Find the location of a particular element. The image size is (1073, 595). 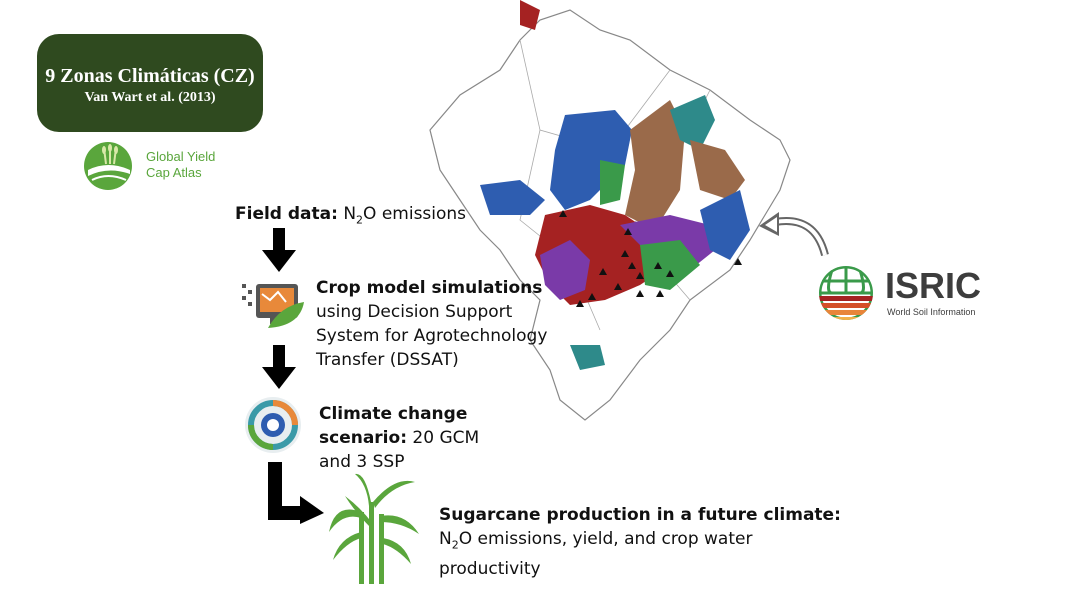

field-data-step: Field data: N2O emissions is located at coordinates (350, 217).